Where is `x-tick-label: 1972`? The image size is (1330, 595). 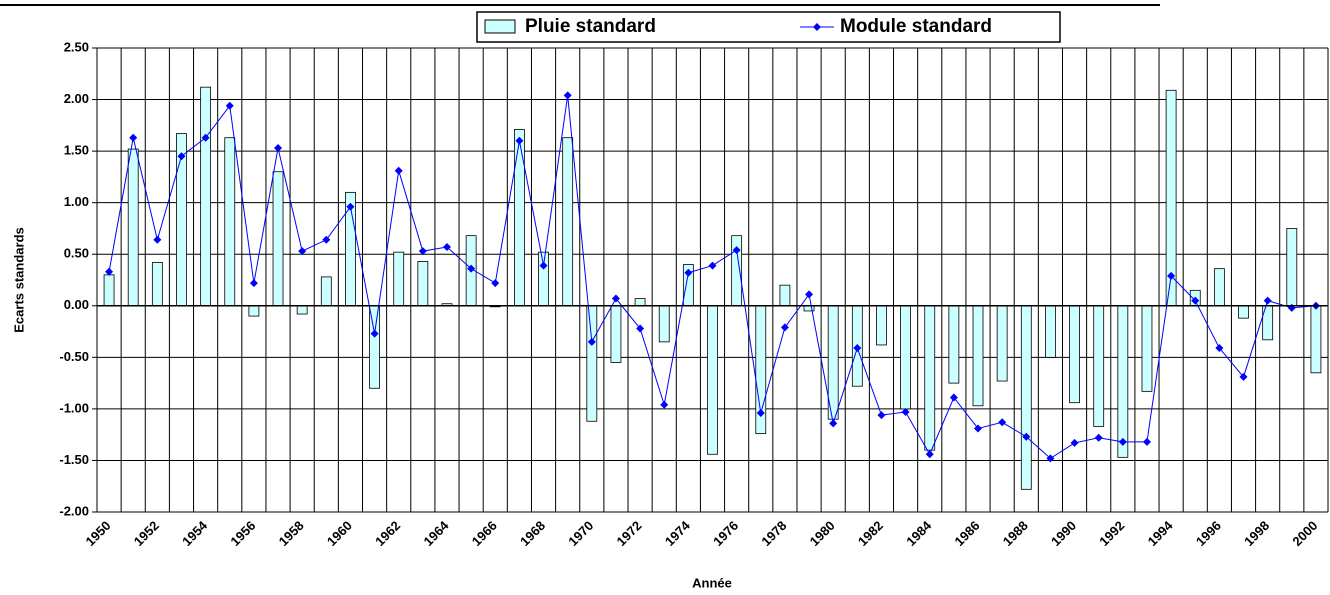
x-tick-label: 1972 is located at coordinates (629, 533).